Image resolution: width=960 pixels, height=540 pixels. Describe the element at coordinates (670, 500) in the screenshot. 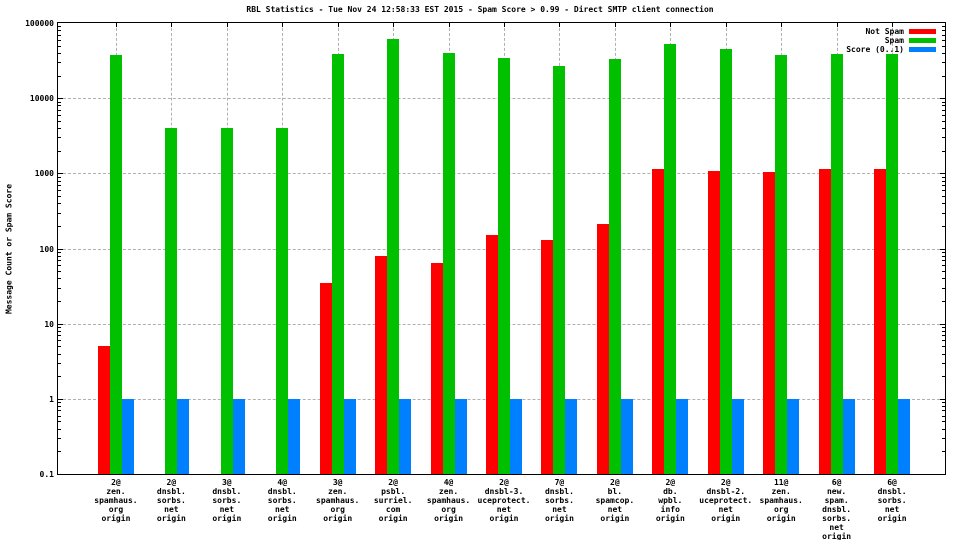

I see `x-tick-label: 2@ db. wpbl. info origin` at that location.